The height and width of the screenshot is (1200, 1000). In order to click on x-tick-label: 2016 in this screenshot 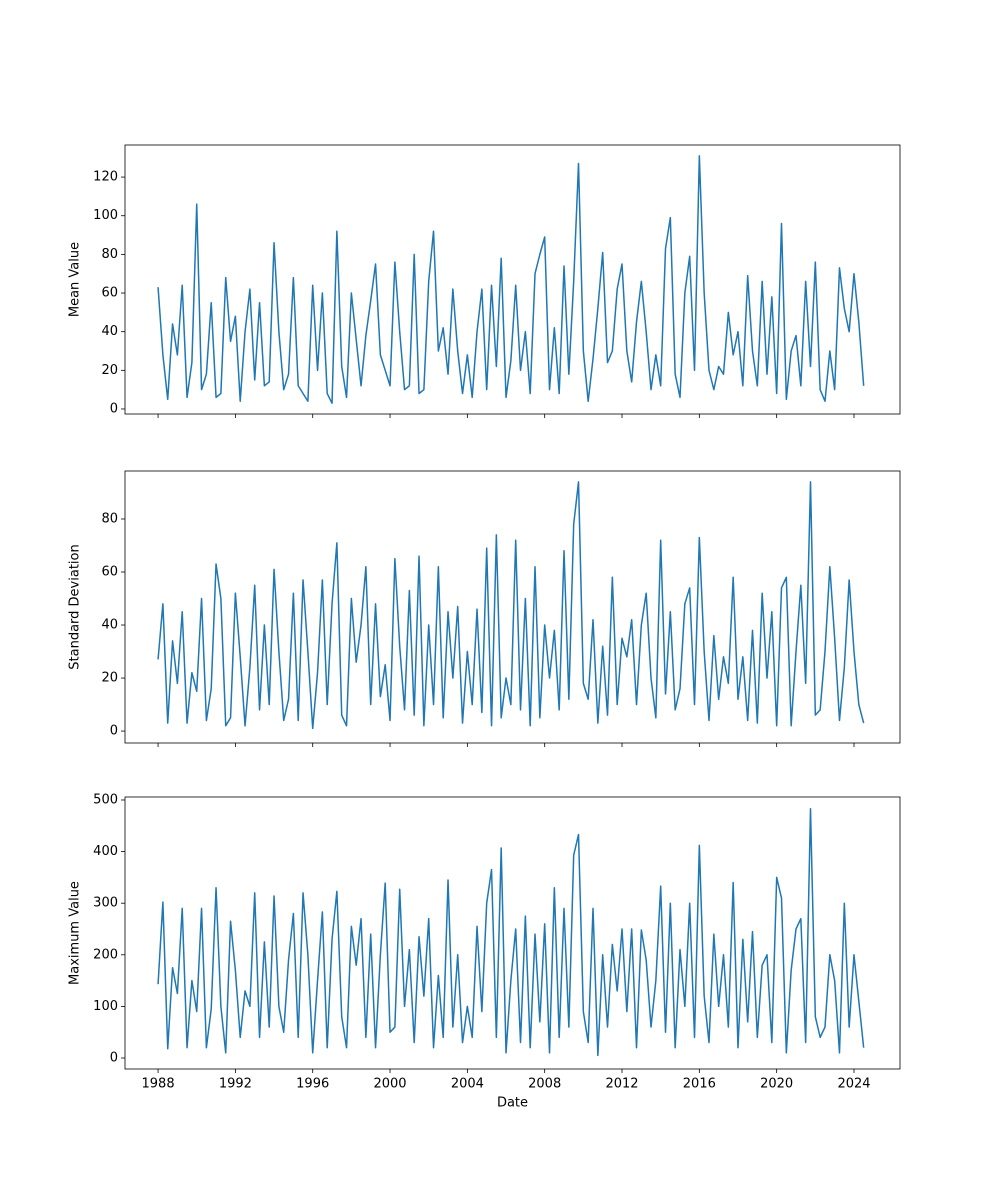, I will do `click(699, 1084)`.